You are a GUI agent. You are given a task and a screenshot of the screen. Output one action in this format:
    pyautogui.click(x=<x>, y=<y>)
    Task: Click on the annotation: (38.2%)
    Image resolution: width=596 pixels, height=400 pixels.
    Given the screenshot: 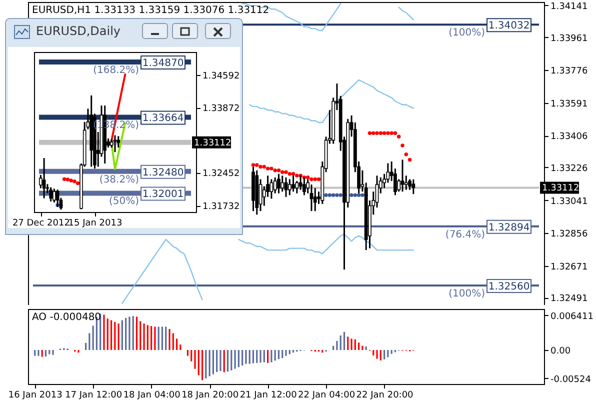 What is the action you would take?
    pyautogui.click(x=119, y=180)
    